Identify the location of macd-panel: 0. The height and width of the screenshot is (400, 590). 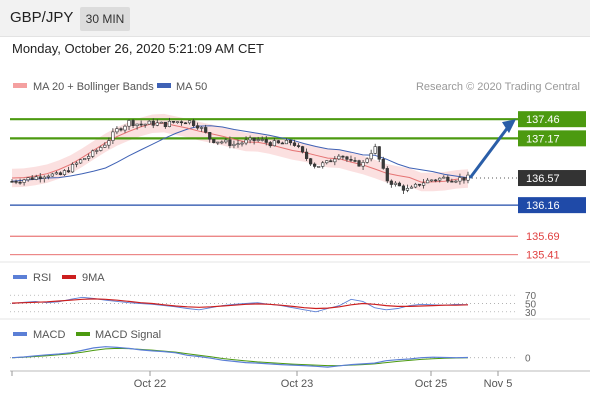
(270, 357).